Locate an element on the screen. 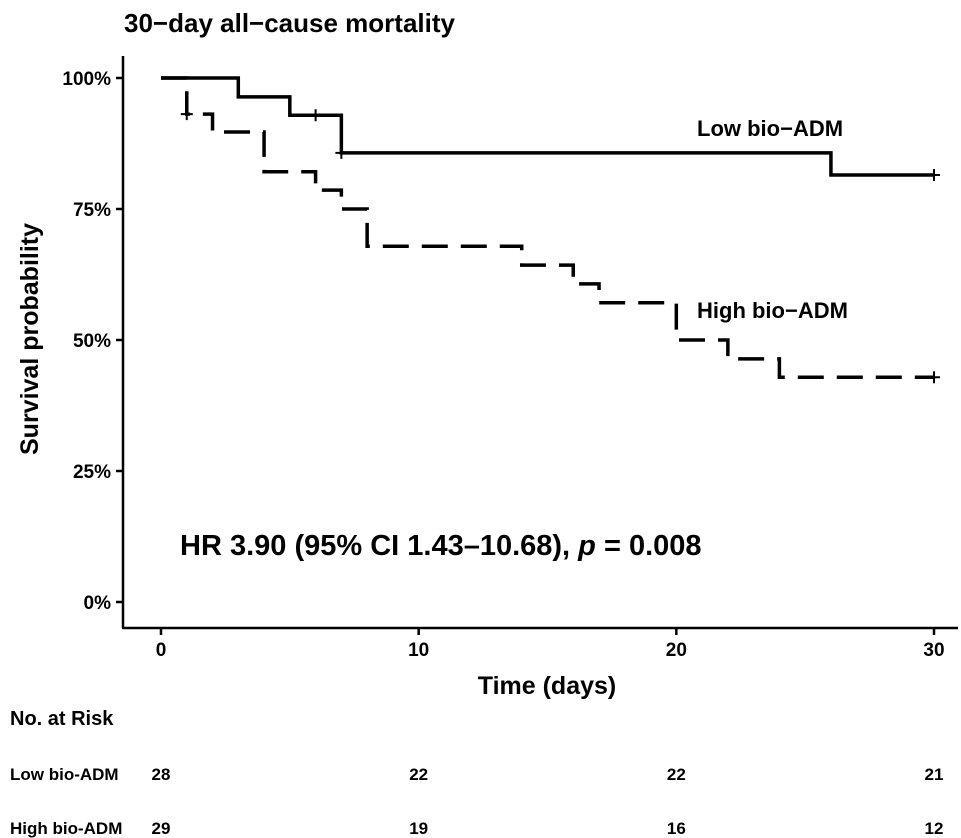 This screenshot has height=838, width=961. risk-table: Low bio-ADM 28 22 22 21 High bio-ADM 29 19 16 12 is located at coordinates (476, 801).